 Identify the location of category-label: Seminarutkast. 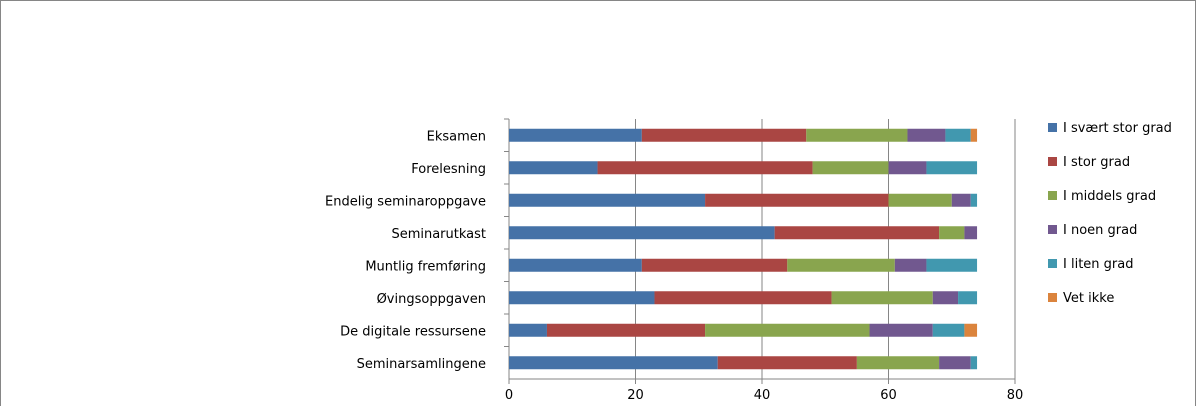
(438, 234).